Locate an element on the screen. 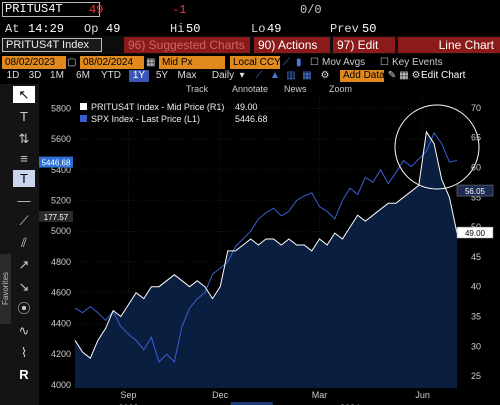 This screenshot has height=405, width=500. mountain-chart-icon: ▲ is located at coordinates (275, 75).